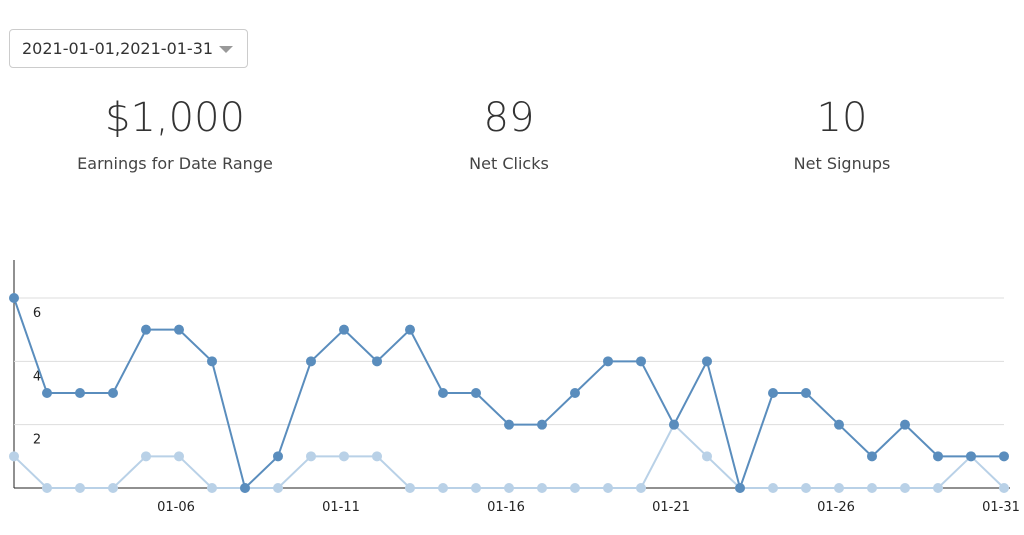  I want to click on x-tick-label: 01-11, so click(341, 507).